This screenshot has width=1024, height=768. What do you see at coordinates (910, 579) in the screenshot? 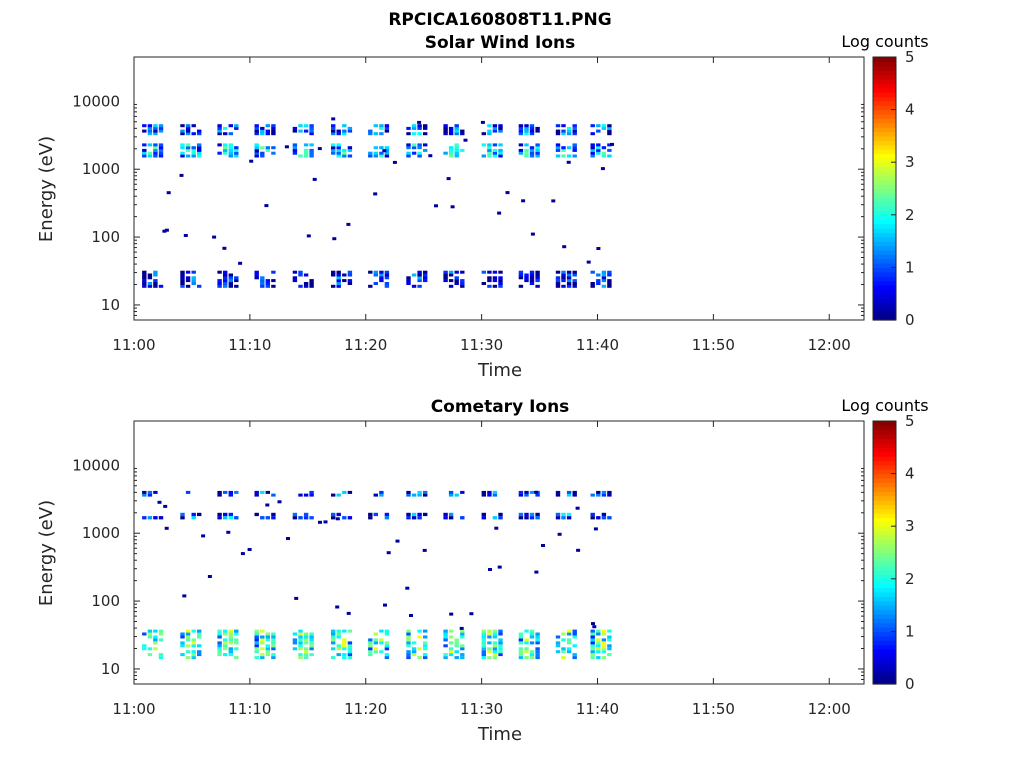
I see `colorbar-tick-label: 2` at bounding box center [910, 579].